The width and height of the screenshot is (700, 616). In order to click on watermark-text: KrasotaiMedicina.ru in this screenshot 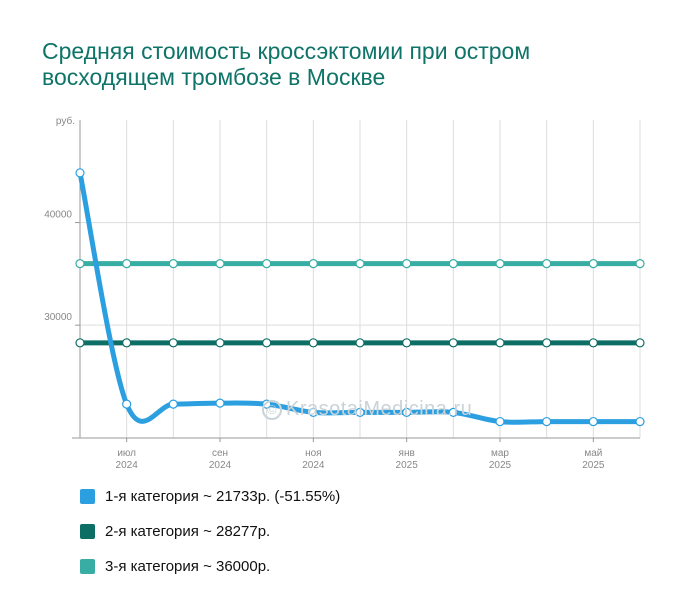, I will do `click(379, 409)`.